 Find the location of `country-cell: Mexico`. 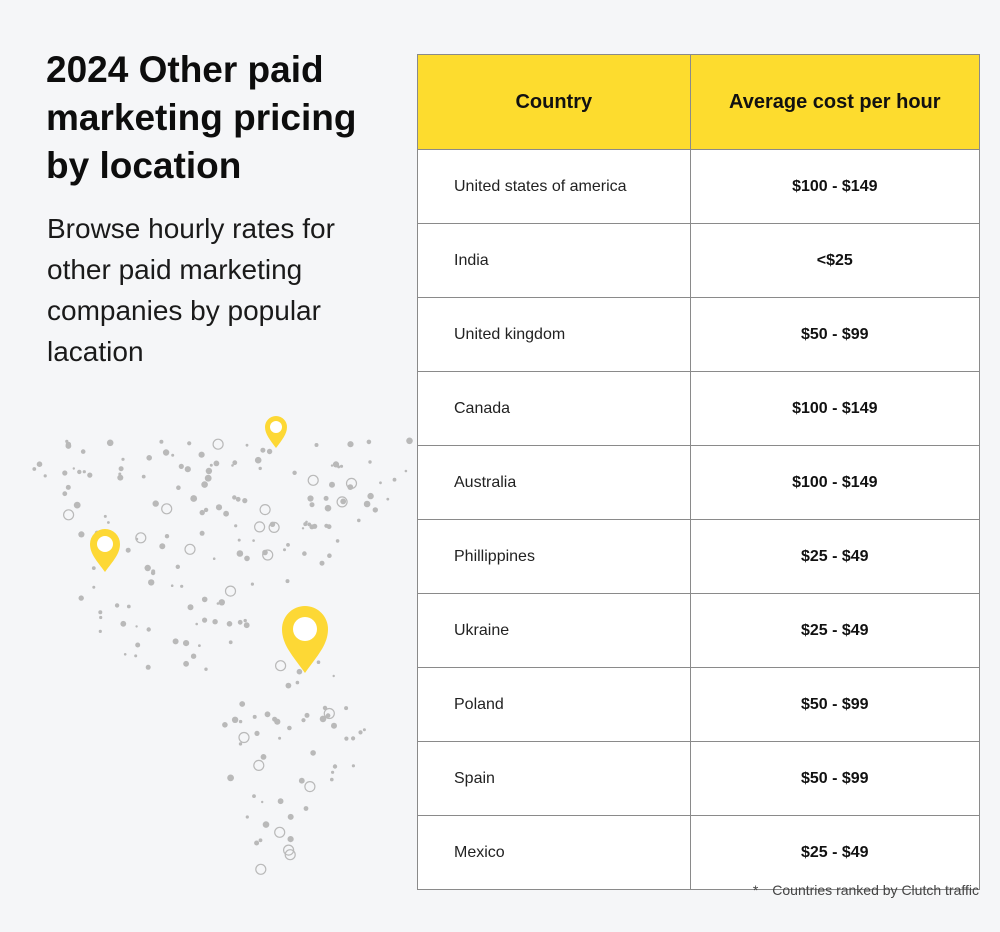

country-cell: Mexico is located at coordinates (554, 852).